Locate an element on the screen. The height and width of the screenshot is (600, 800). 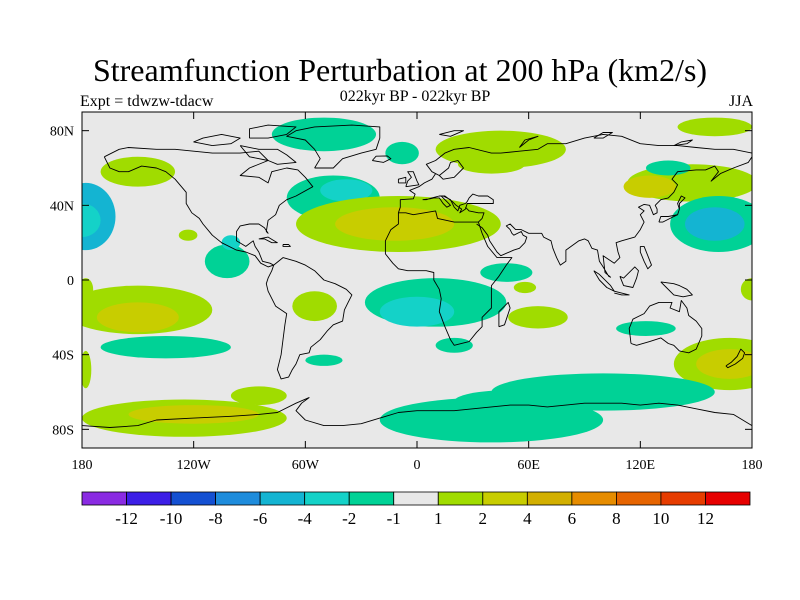
lon-tick-label: 0 is located at coordinates (417, 465).